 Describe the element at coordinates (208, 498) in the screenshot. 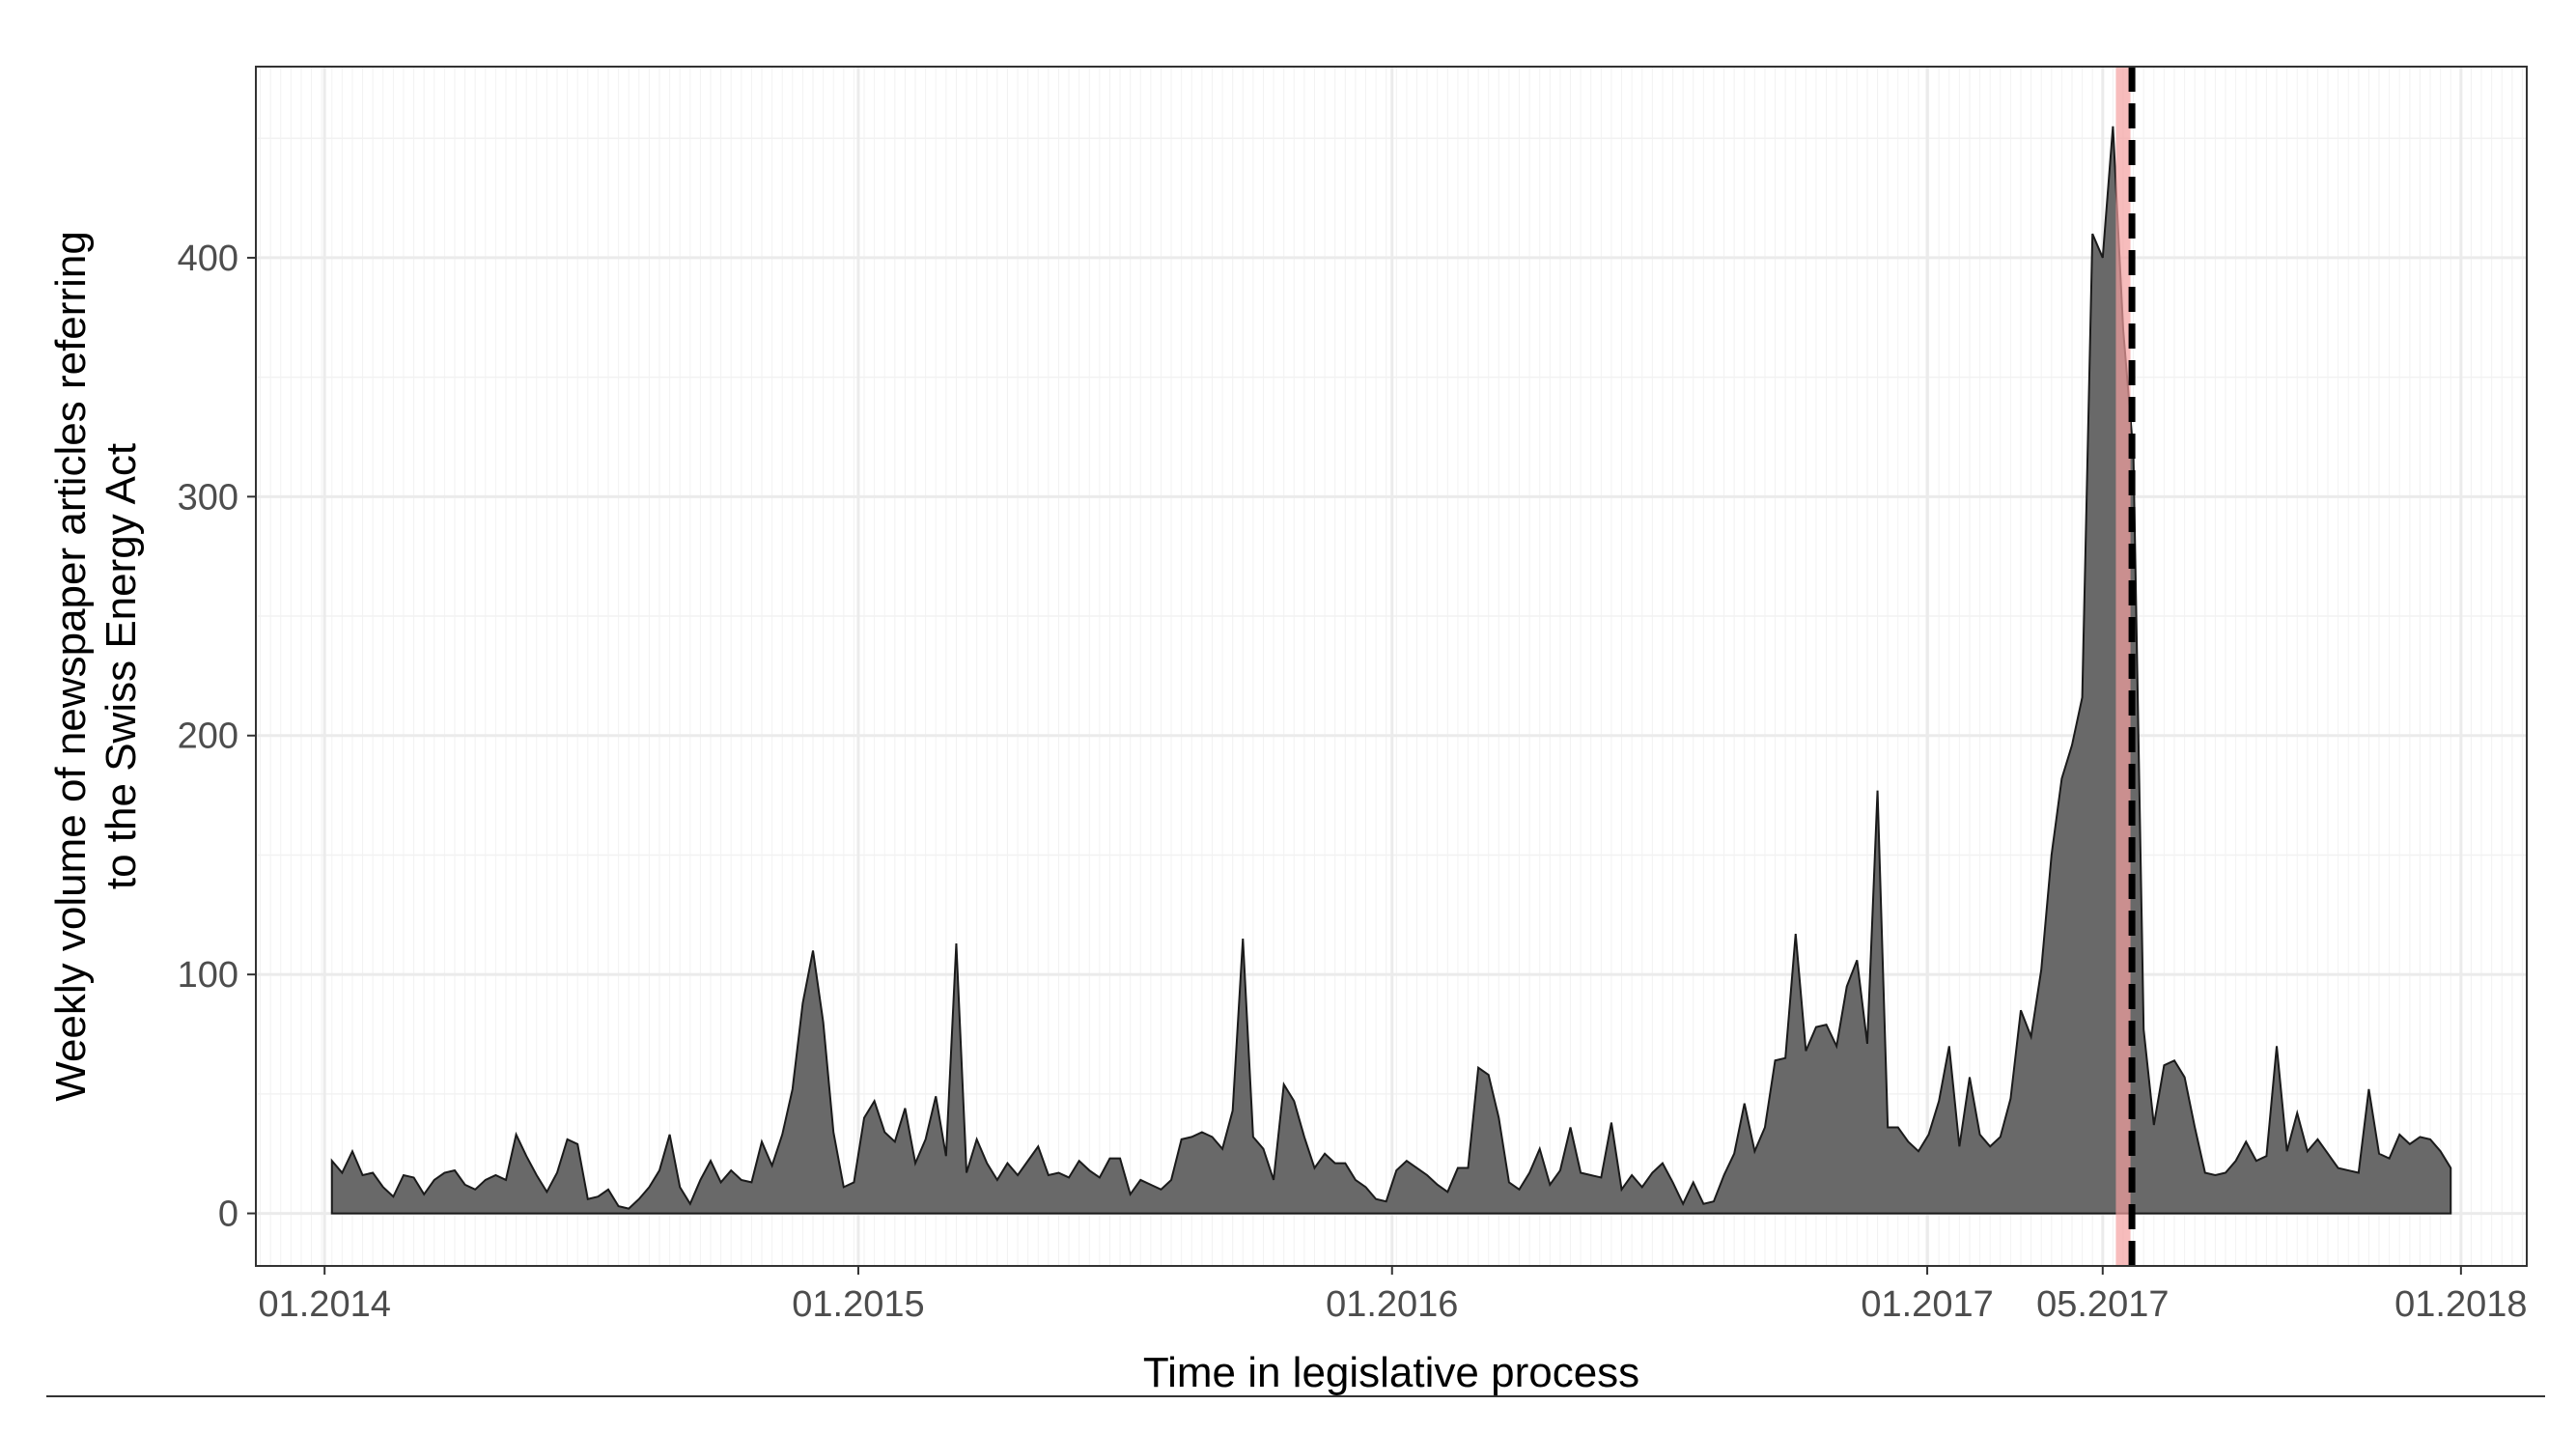

I see `y-tick-label: 300` at that location.